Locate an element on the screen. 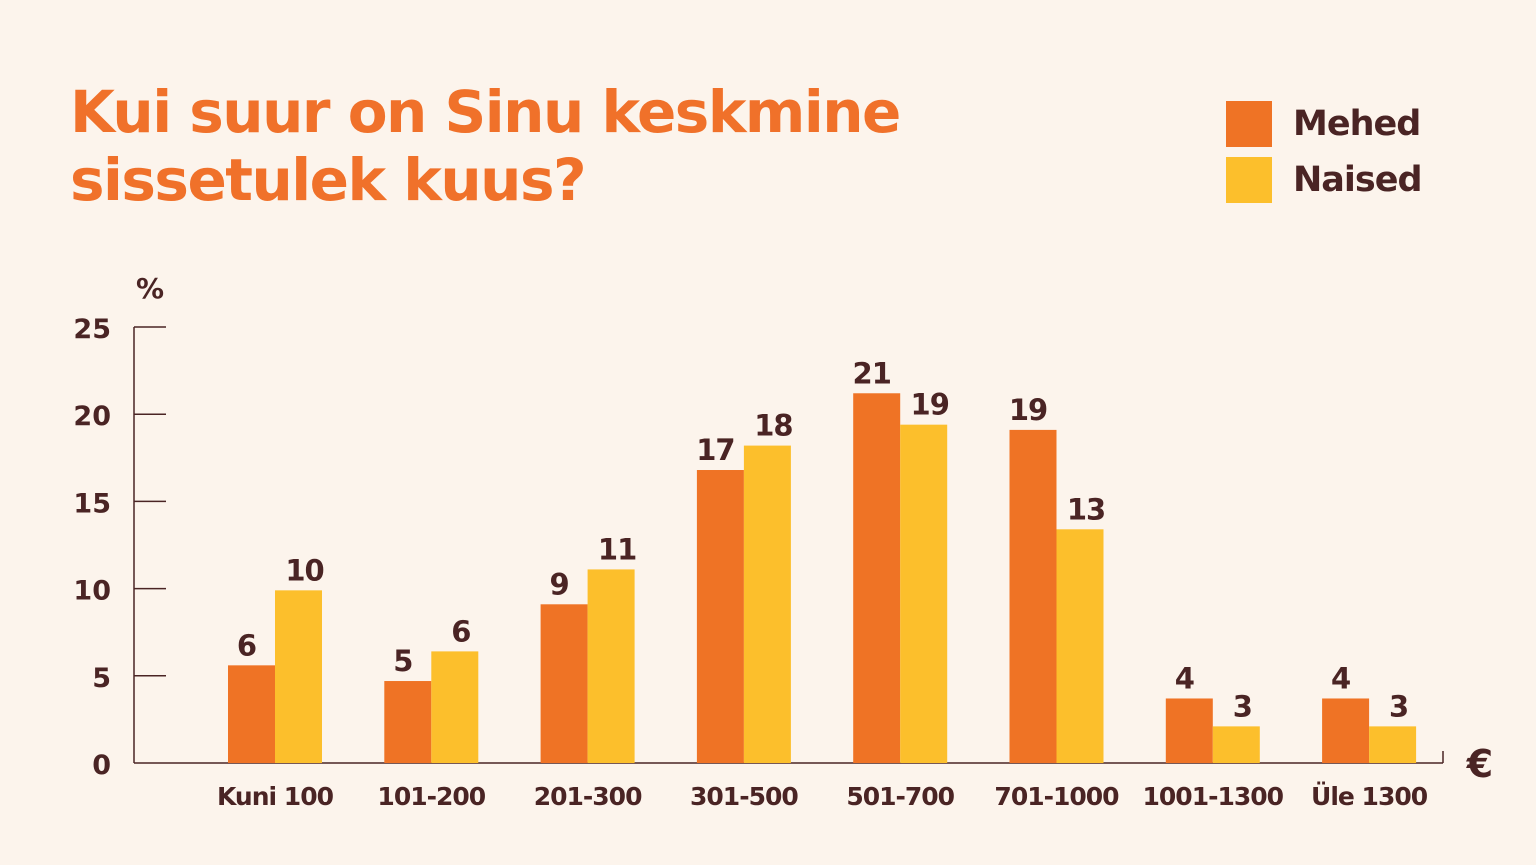 The image size is (1536, 865). y-tick-label: 20 is located at coordinates (92, 416).